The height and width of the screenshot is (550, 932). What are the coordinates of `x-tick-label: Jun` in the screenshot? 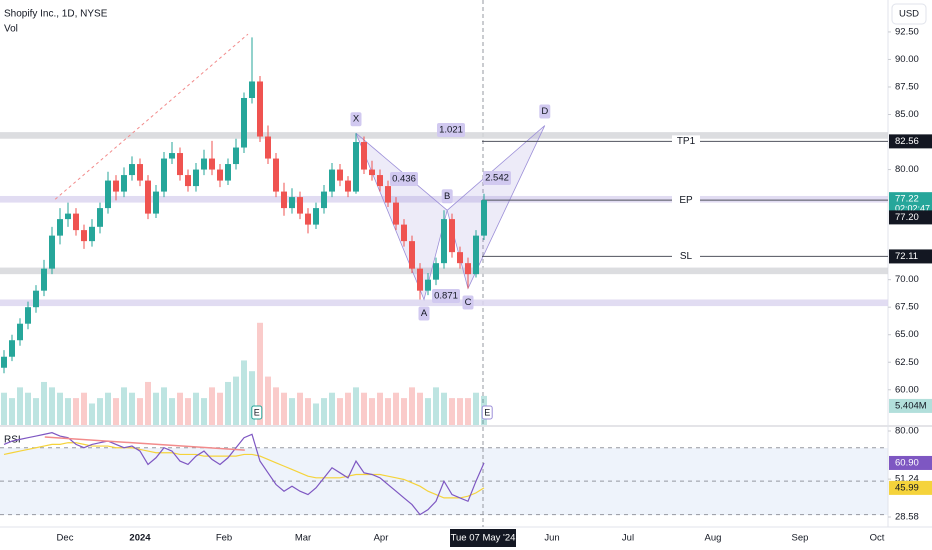 It's located at (551, 538).